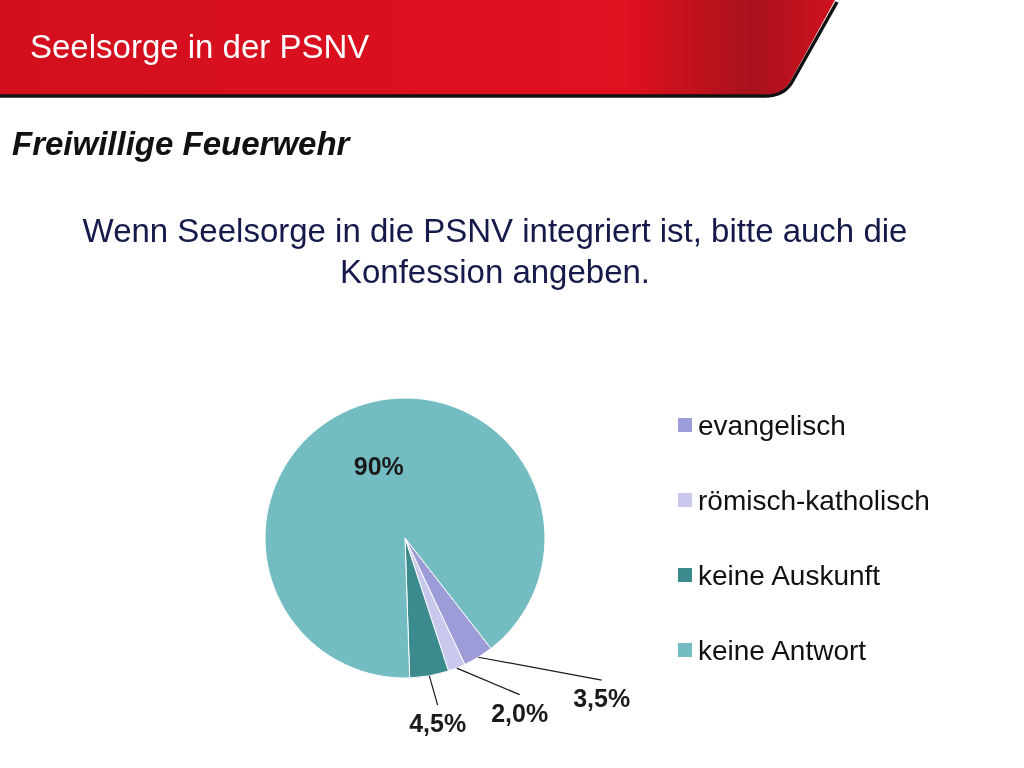  What do you see at coordinates (814, 500) in the screenshot?
I see `legend-label: römisch-katholisch` at bounding box center [814, 500].